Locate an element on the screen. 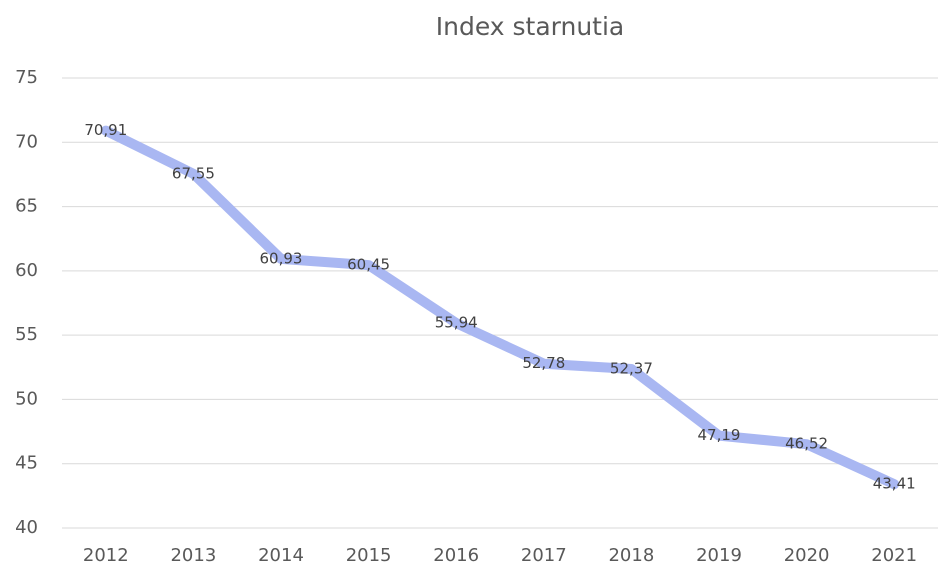 This screenshot has width=938, height=570. x-tick-label: 2017 is located at coordinates (544, 555).